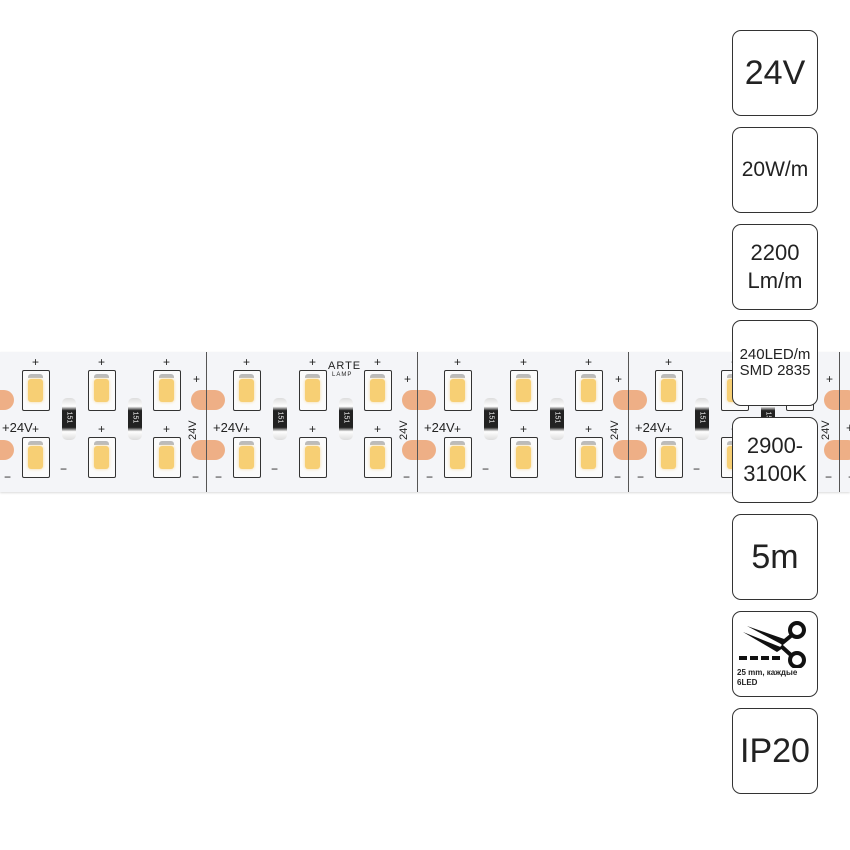 Image resolution: width=850 pixels, height=850 pixels. What do you see at coordinates (775, 473) in the screenshot?
I see `spec-cct-line2: 3100K` at bounding box center [775, 473].